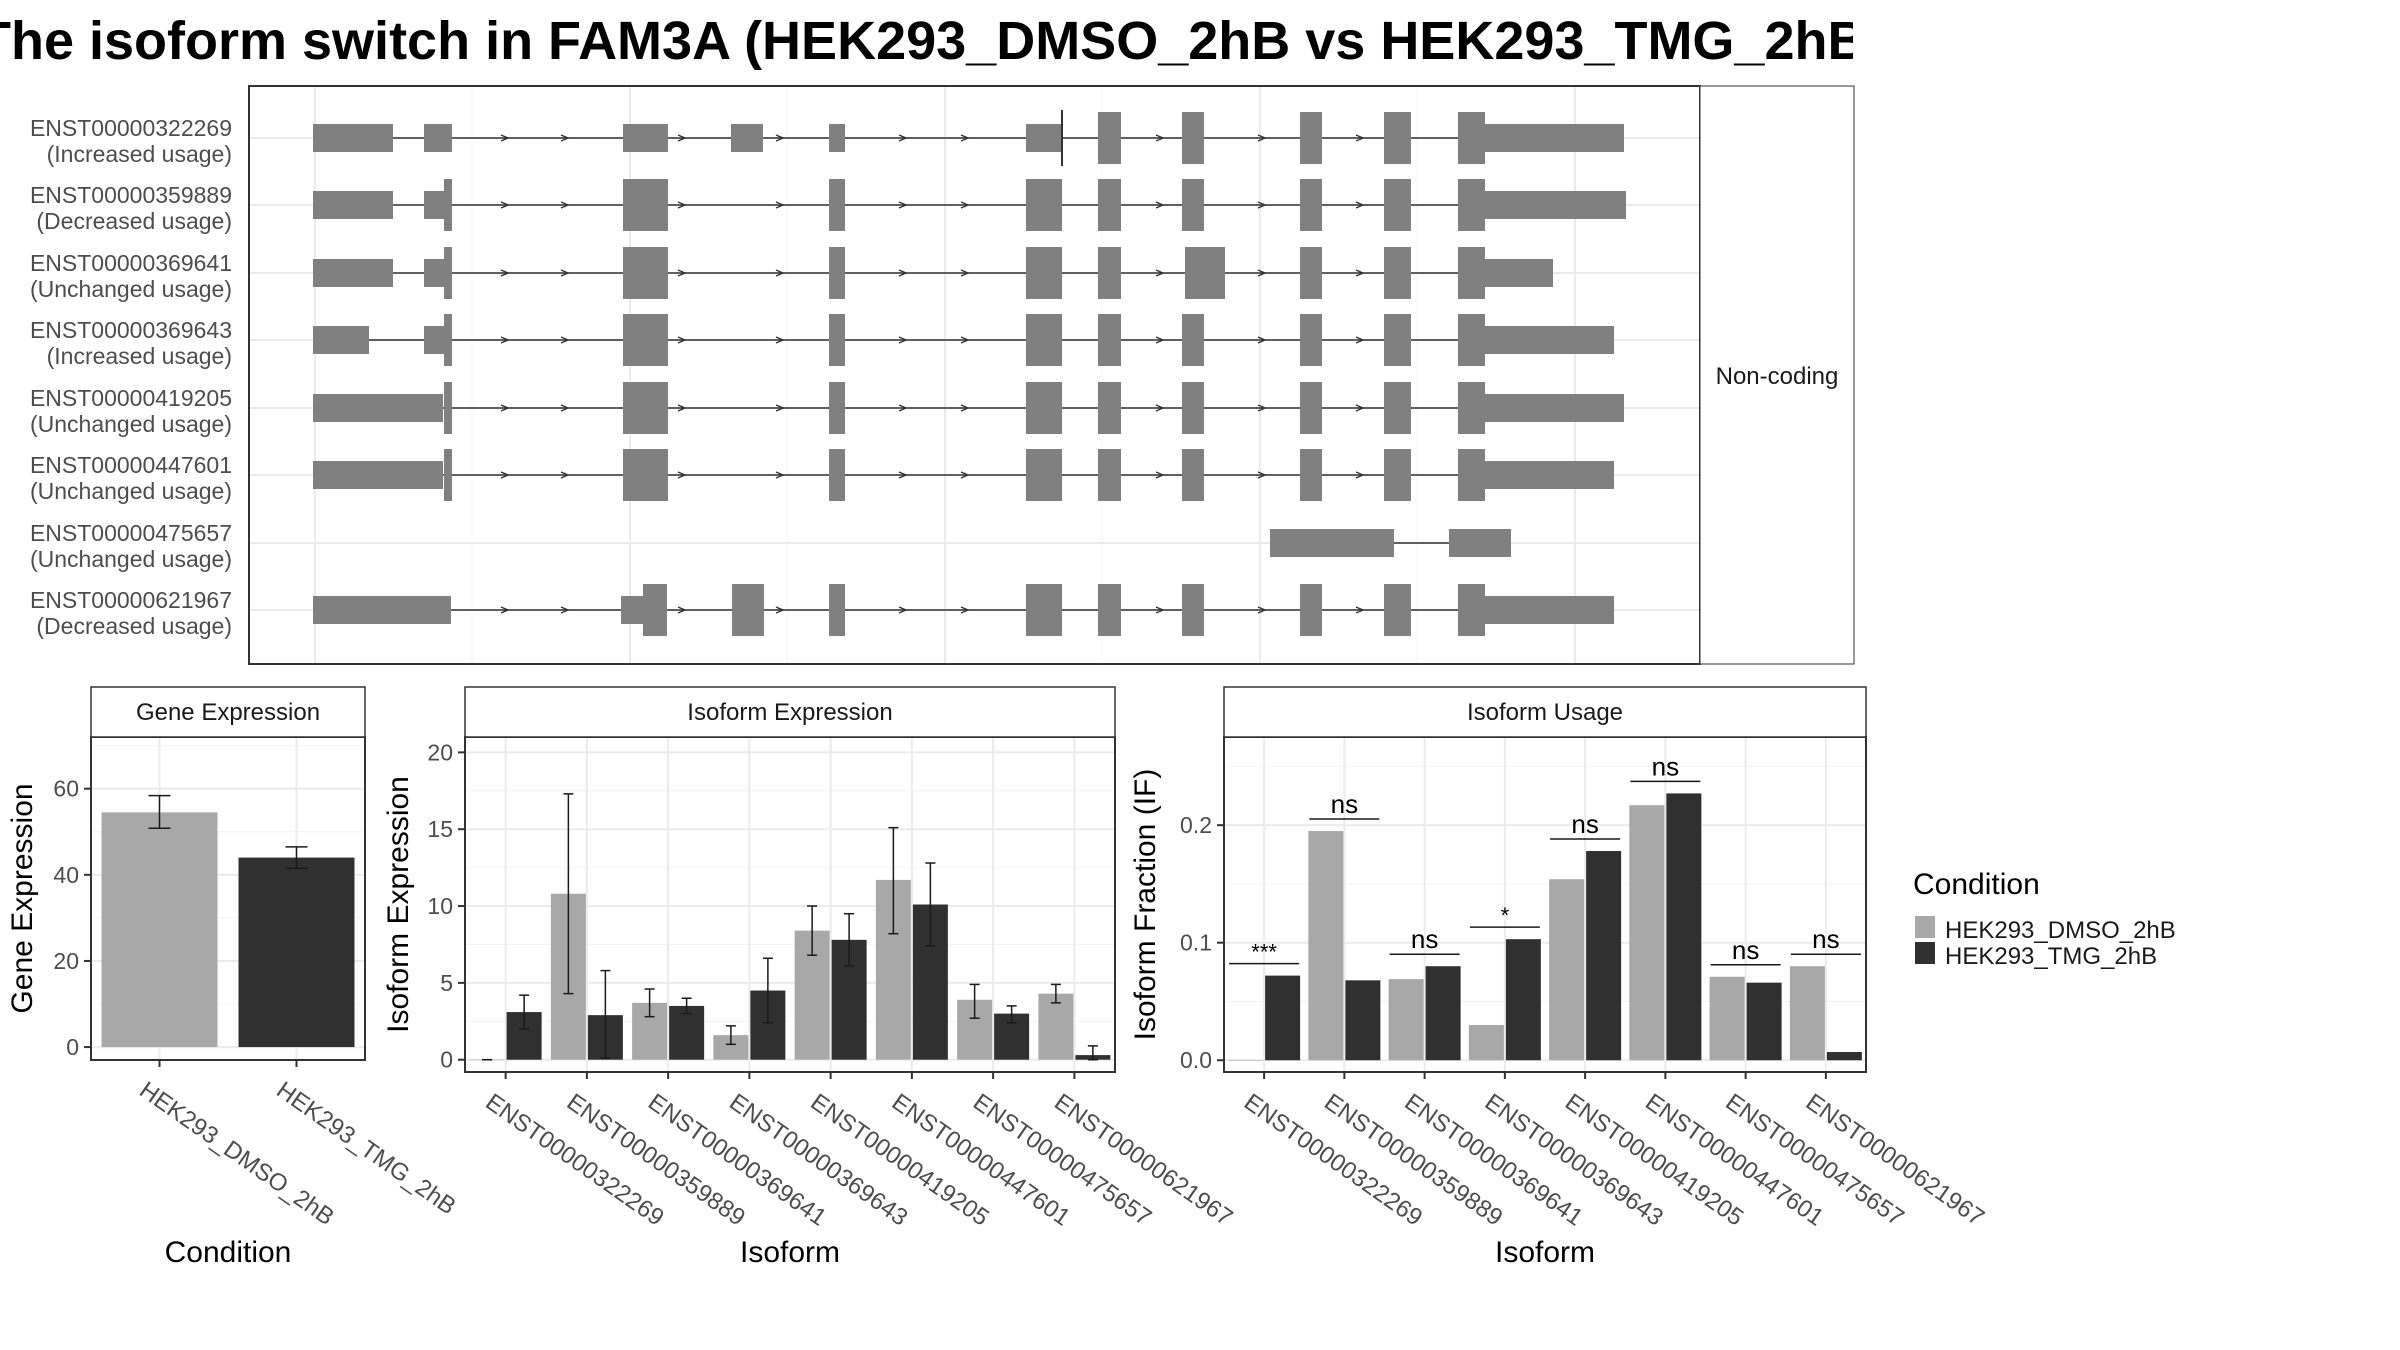 The width and height of the screenshot is (2400, 1350). What do you see at coordinates (446, 1060) in the screenshot?
I see `y-tick-label: 0` at bounding box center [446, 1060].